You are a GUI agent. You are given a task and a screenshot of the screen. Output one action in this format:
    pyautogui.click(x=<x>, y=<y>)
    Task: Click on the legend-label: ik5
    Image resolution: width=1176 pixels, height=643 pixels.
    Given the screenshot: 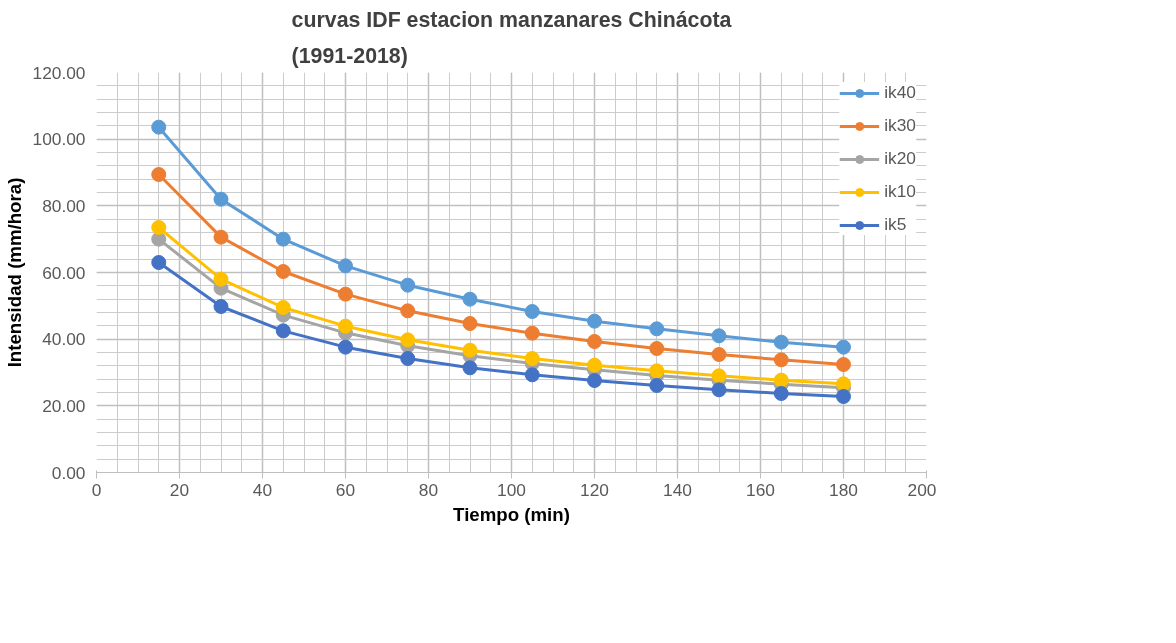 What is the action you would take?
    pyautogui.click(x=895, y=224)
    